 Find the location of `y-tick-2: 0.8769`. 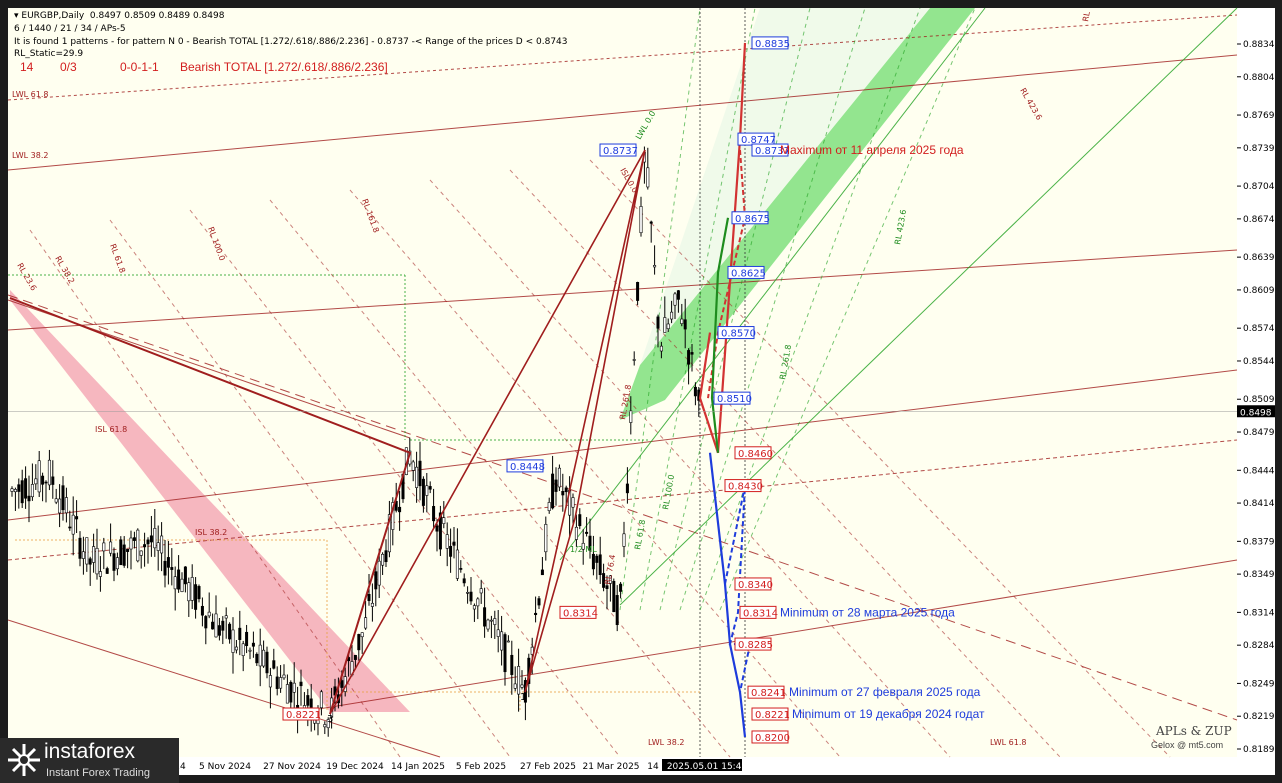

y-tick-2: 0.8769 is located at coordinates (1259, 116).